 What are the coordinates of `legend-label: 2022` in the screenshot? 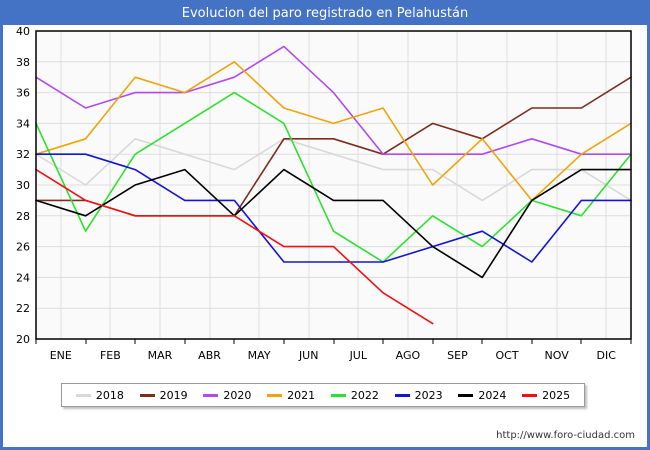 It's located at (364, 395).